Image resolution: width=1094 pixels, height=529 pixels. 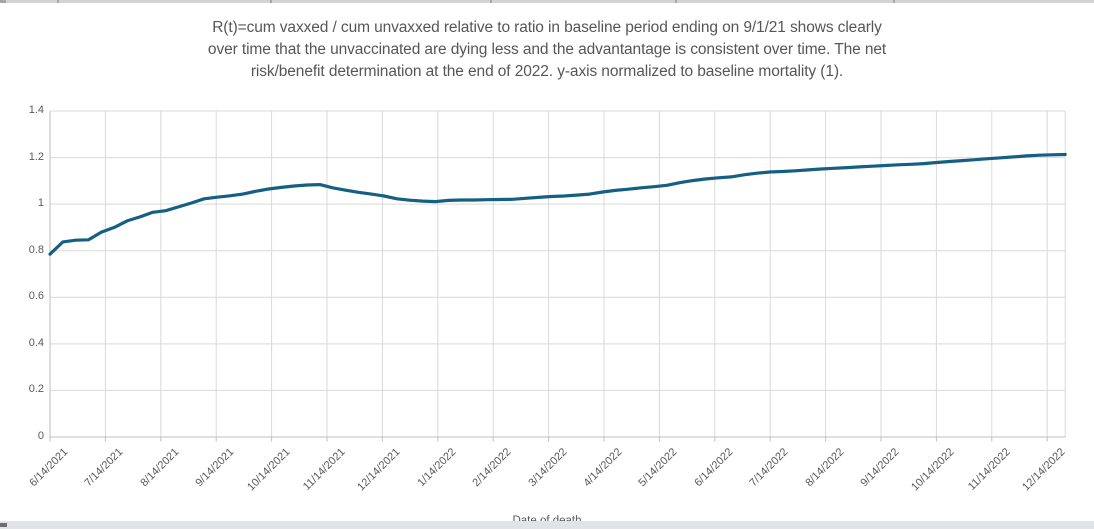 I want to click on y-axis-tick-label: 1.2, so click(x=36, y=156).